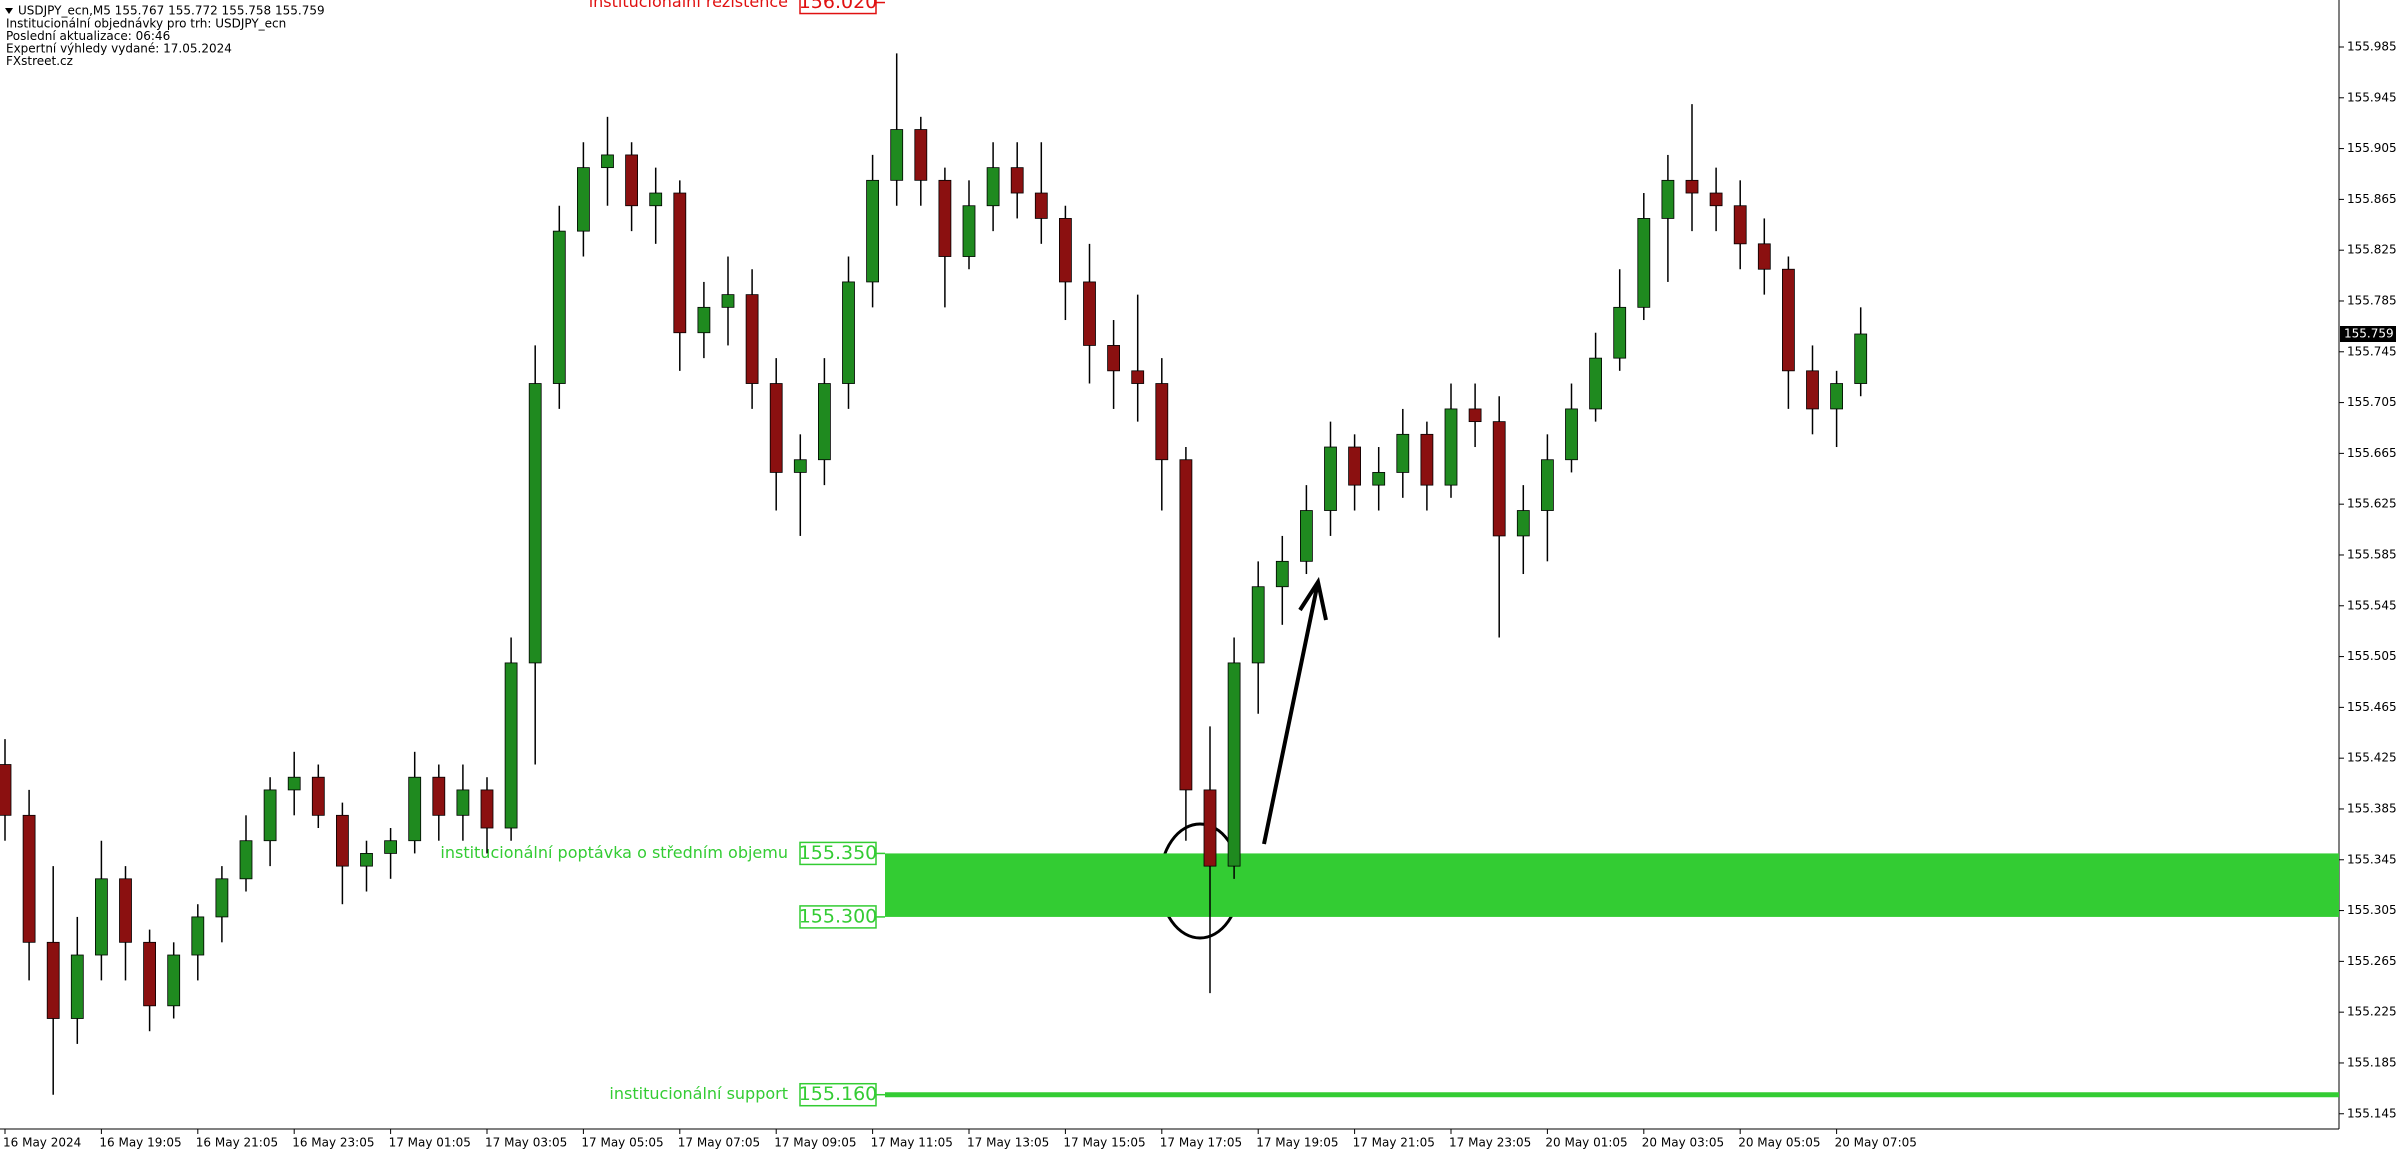 This screenshot has height=1158, width=2396. What do you see at coordinates (2368, 334) in the screenshot?
I see `current-price-box` at bounding box center [2368, 334].